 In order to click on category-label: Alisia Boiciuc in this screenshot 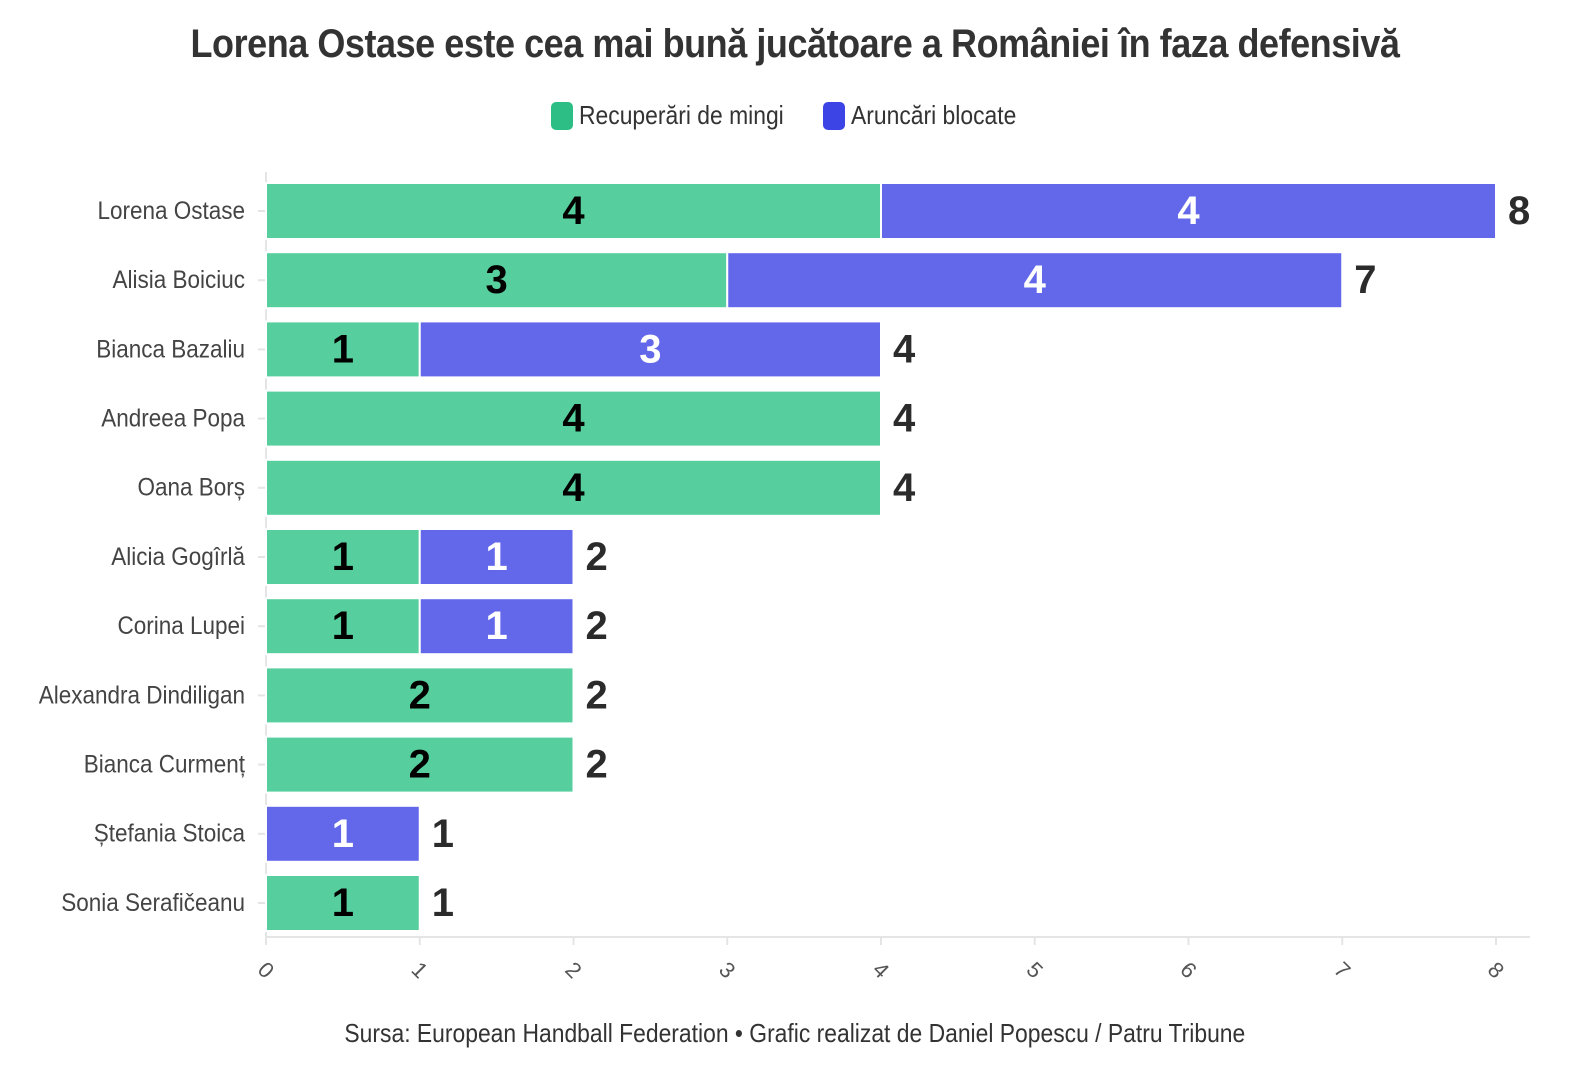, I will do `click(179, 280)`.